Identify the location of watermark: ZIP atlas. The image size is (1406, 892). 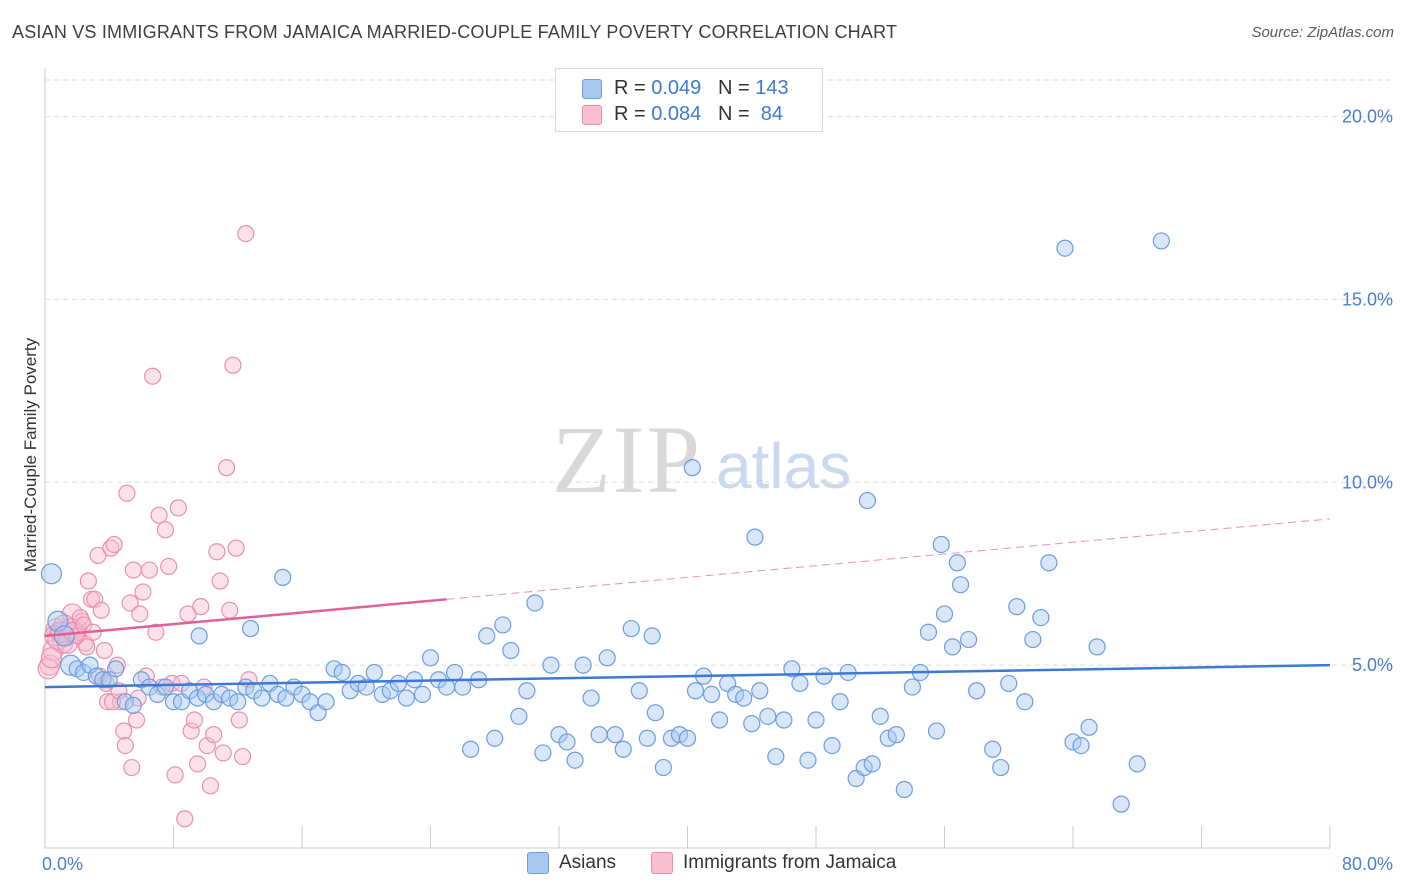
(701, 459).